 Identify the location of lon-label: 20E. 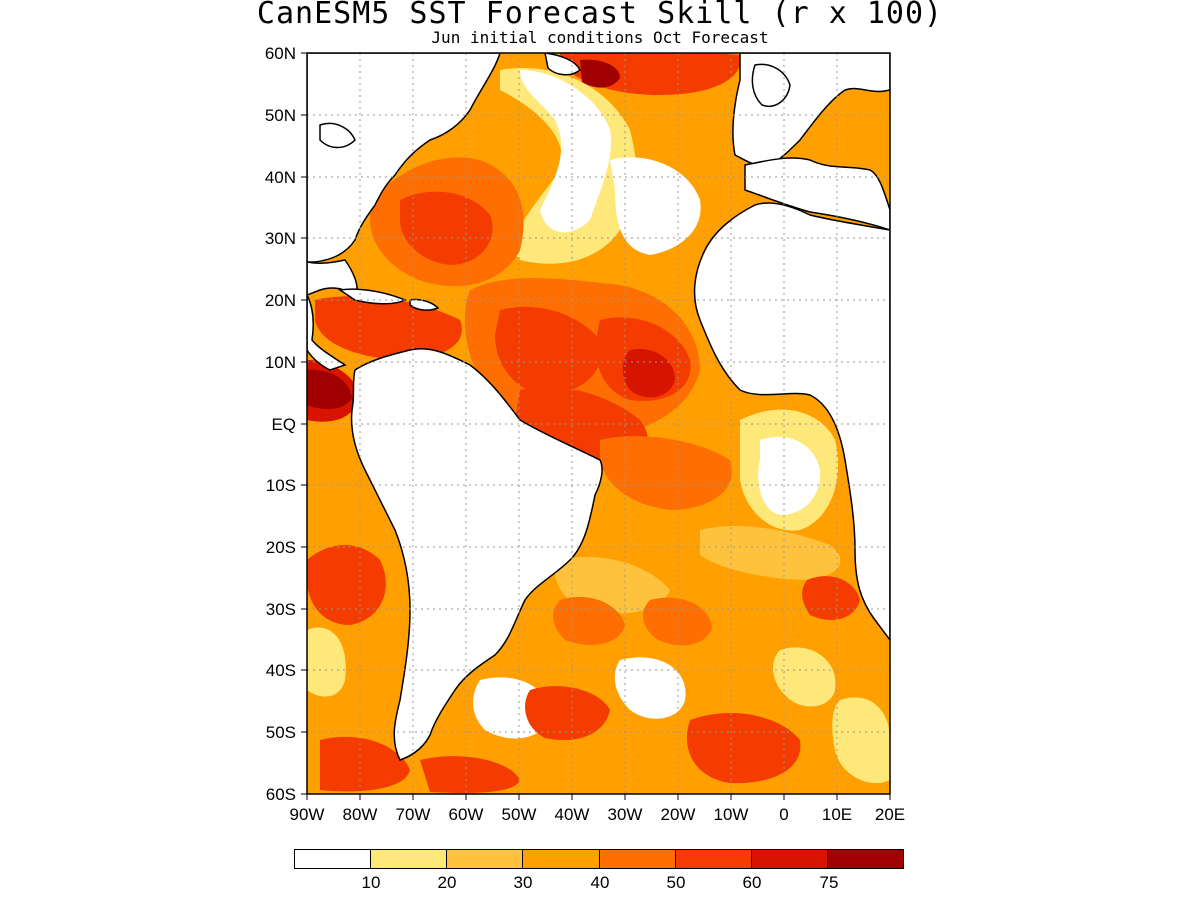
(890, 814).